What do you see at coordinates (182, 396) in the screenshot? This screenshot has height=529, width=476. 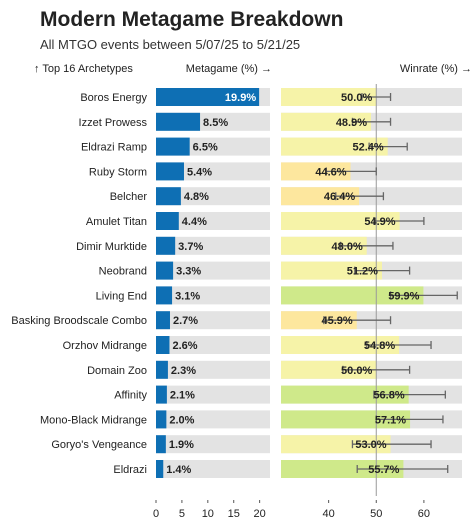 I see `metagame-value-label: 2.1%` at bounding box center [182, 396].